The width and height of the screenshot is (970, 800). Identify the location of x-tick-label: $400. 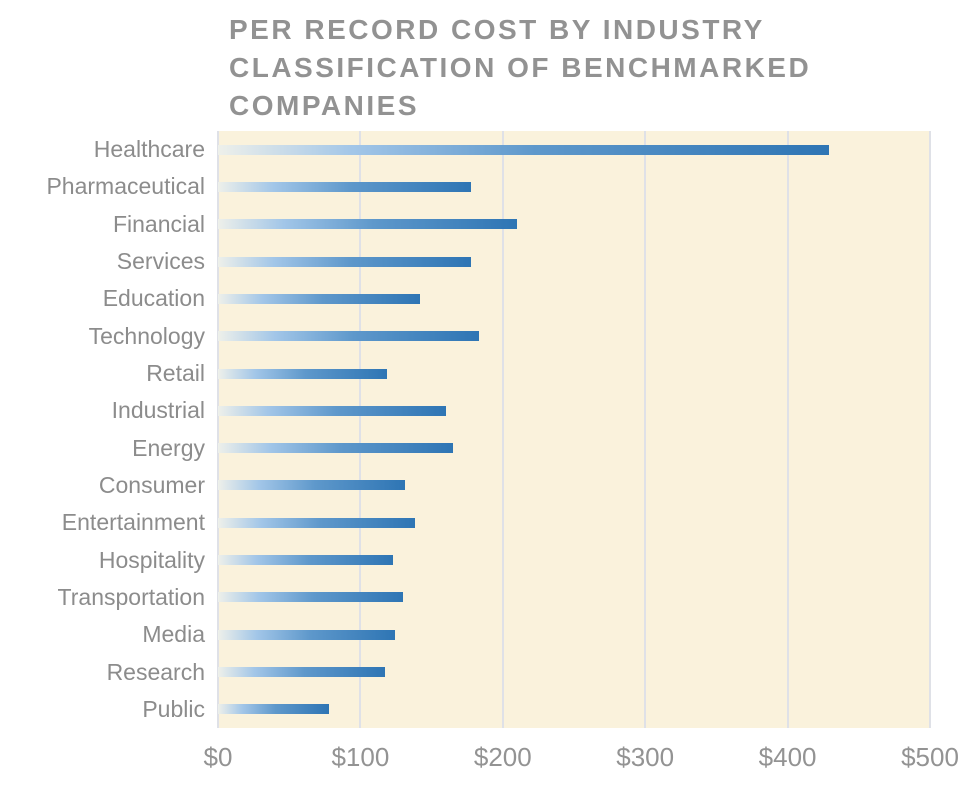
(787, 757).